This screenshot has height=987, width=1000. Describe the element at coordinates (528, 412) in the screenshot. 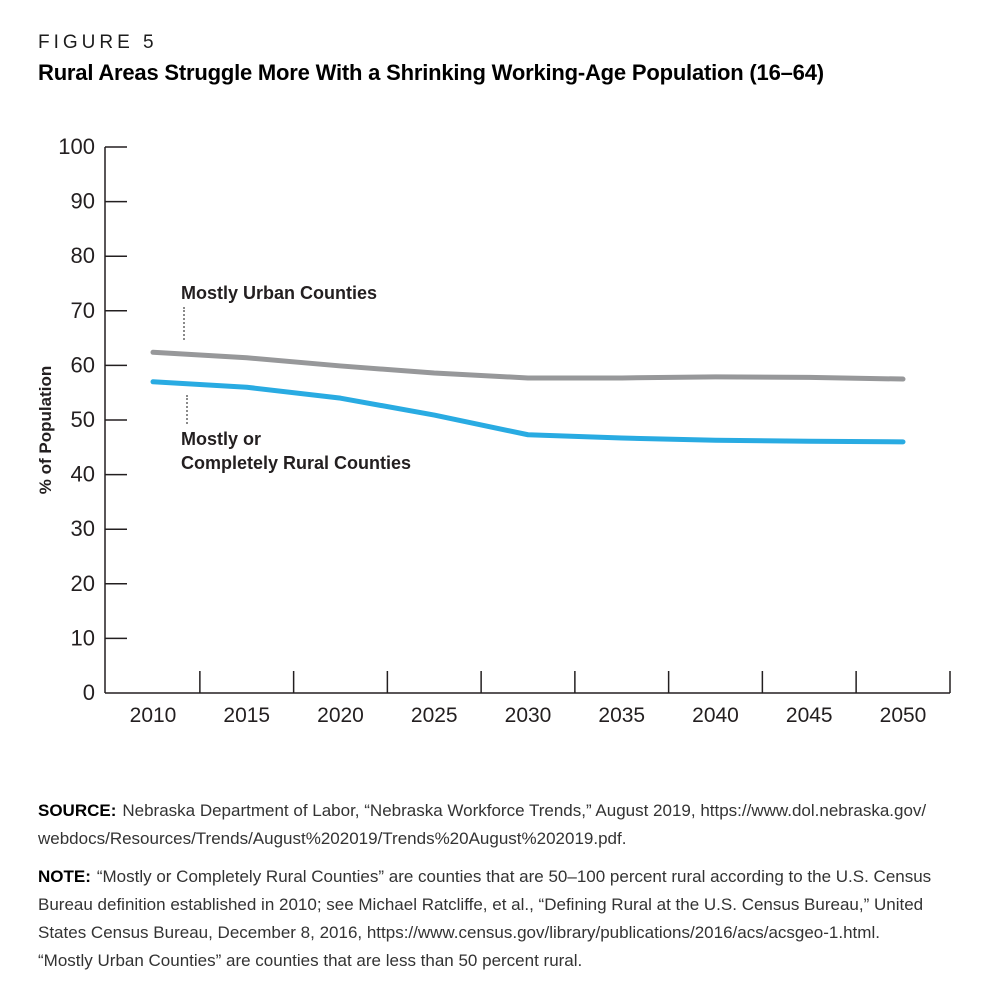

I see `series-line-rural` at that location.